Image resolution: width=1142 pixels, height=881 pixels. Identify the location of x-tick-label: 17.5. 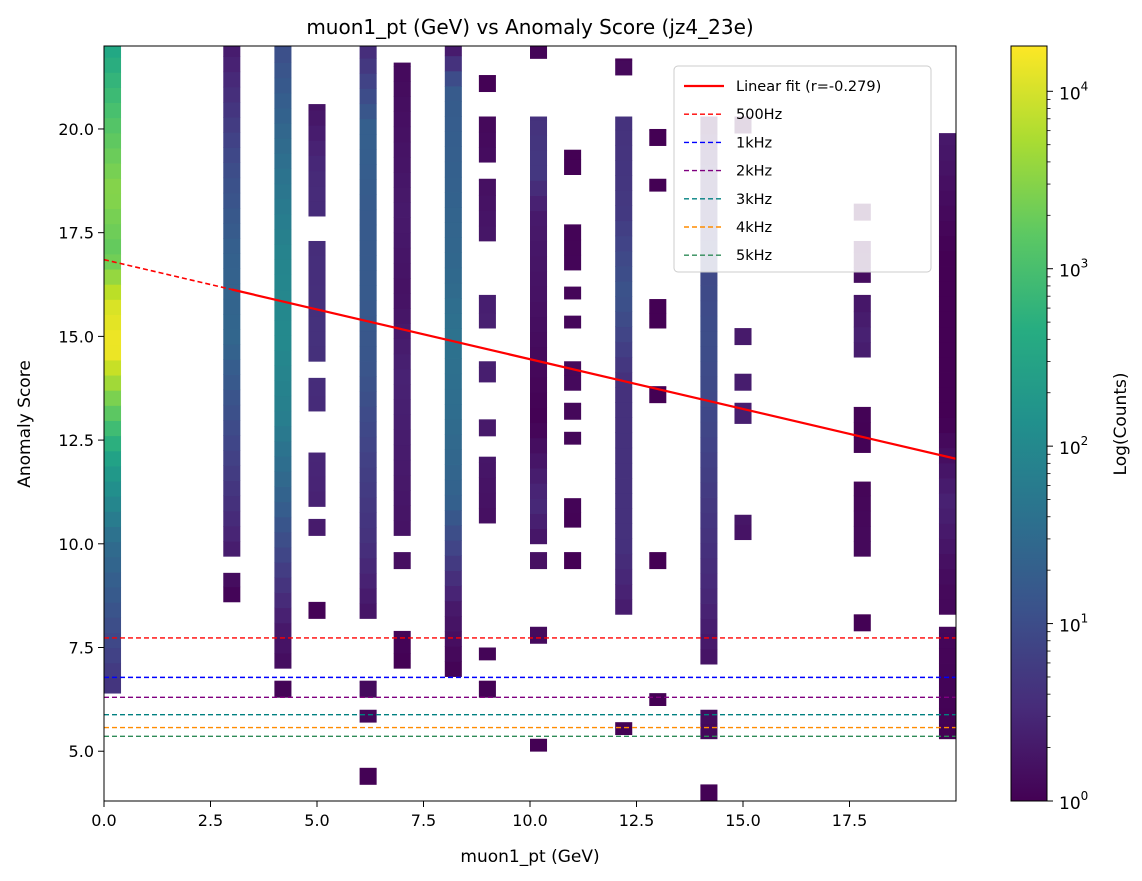
(850, 820).